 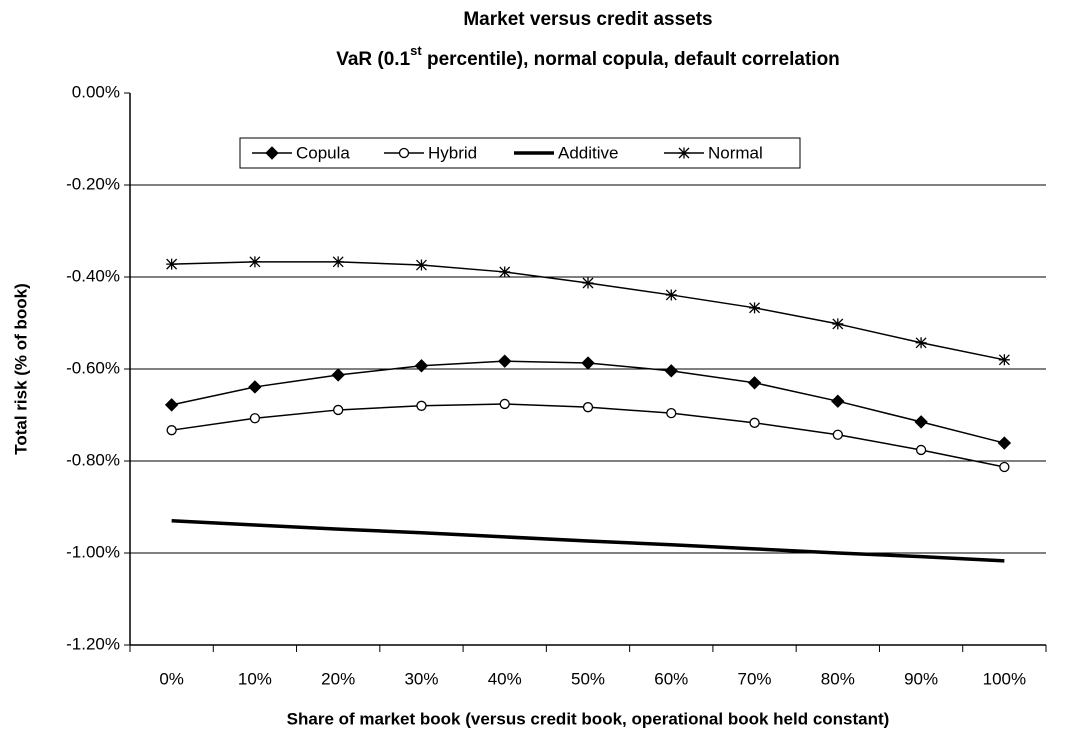 I want to click on legend-label: Copula, so click(x=323, y=152).